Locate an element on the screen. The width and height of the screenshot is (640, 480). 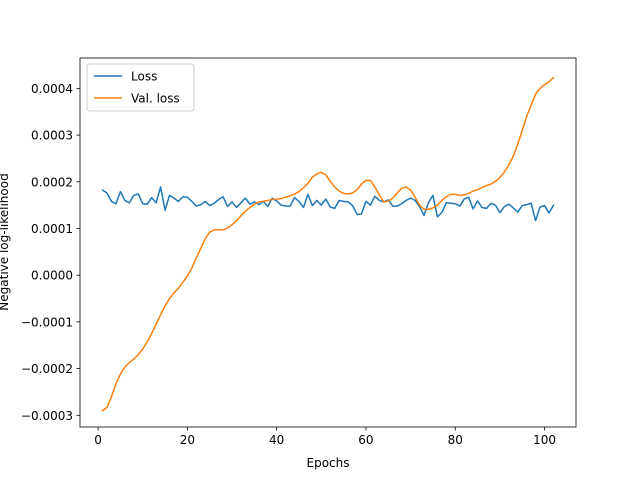
y-tick-label: 0.0003 is located at coordinates (52, 136).